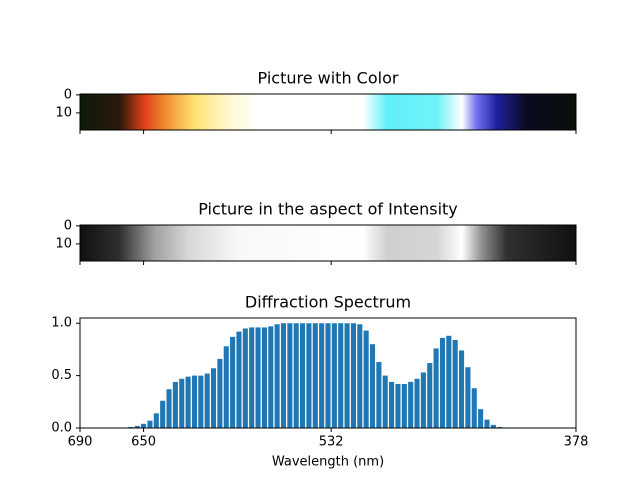 Image resolution: width=640 pixels, height=484 pixels. I want to click on chart-title: Picture in the aspect of Intensity, so click(328, 209).